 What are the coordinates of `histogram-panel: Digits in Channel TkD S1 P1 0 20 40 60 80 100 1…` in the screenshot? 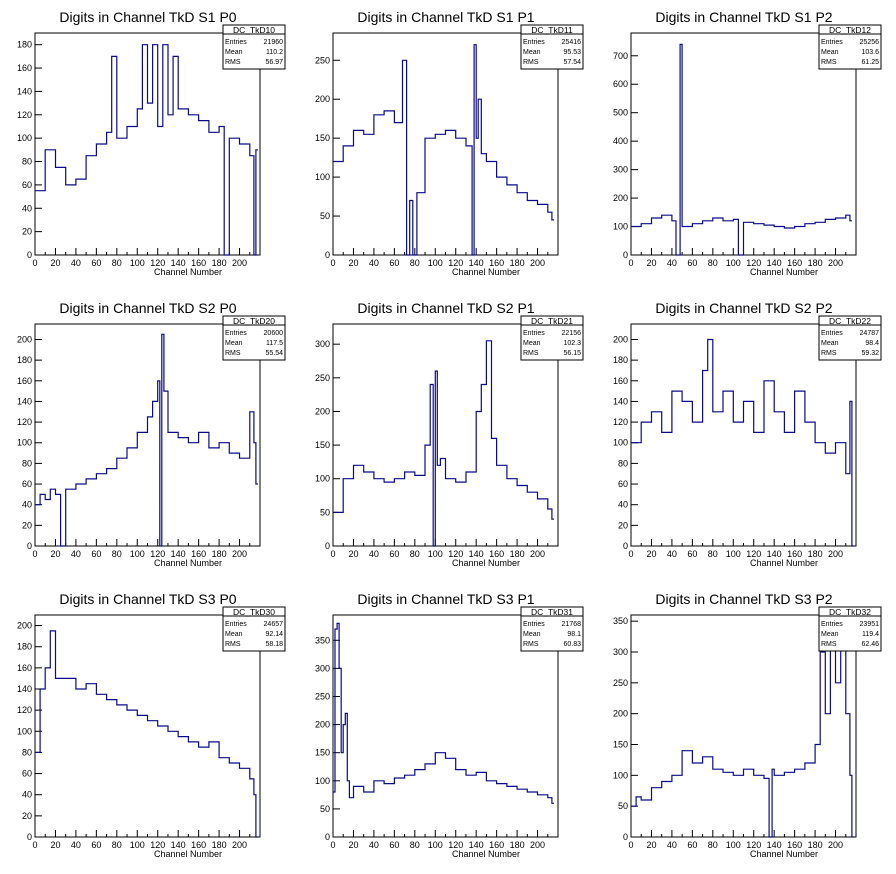 It's located at (449, 143).